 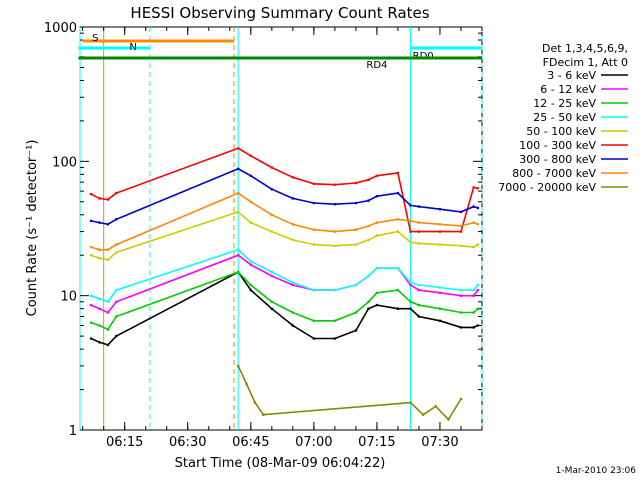 I want to click on legend-header: FDecim 1, Att 0, so click(x=585, y=62).